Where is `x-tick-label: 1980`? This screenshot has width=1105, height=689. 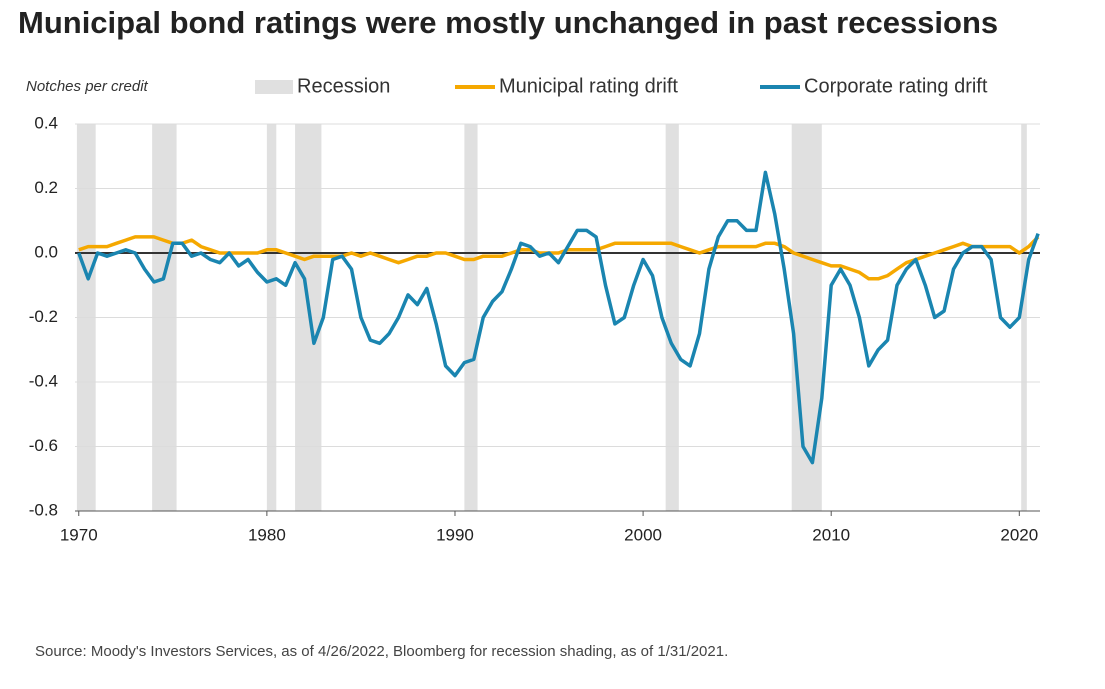
x-tick-label: 1980 is located at coordinates (267, 534).